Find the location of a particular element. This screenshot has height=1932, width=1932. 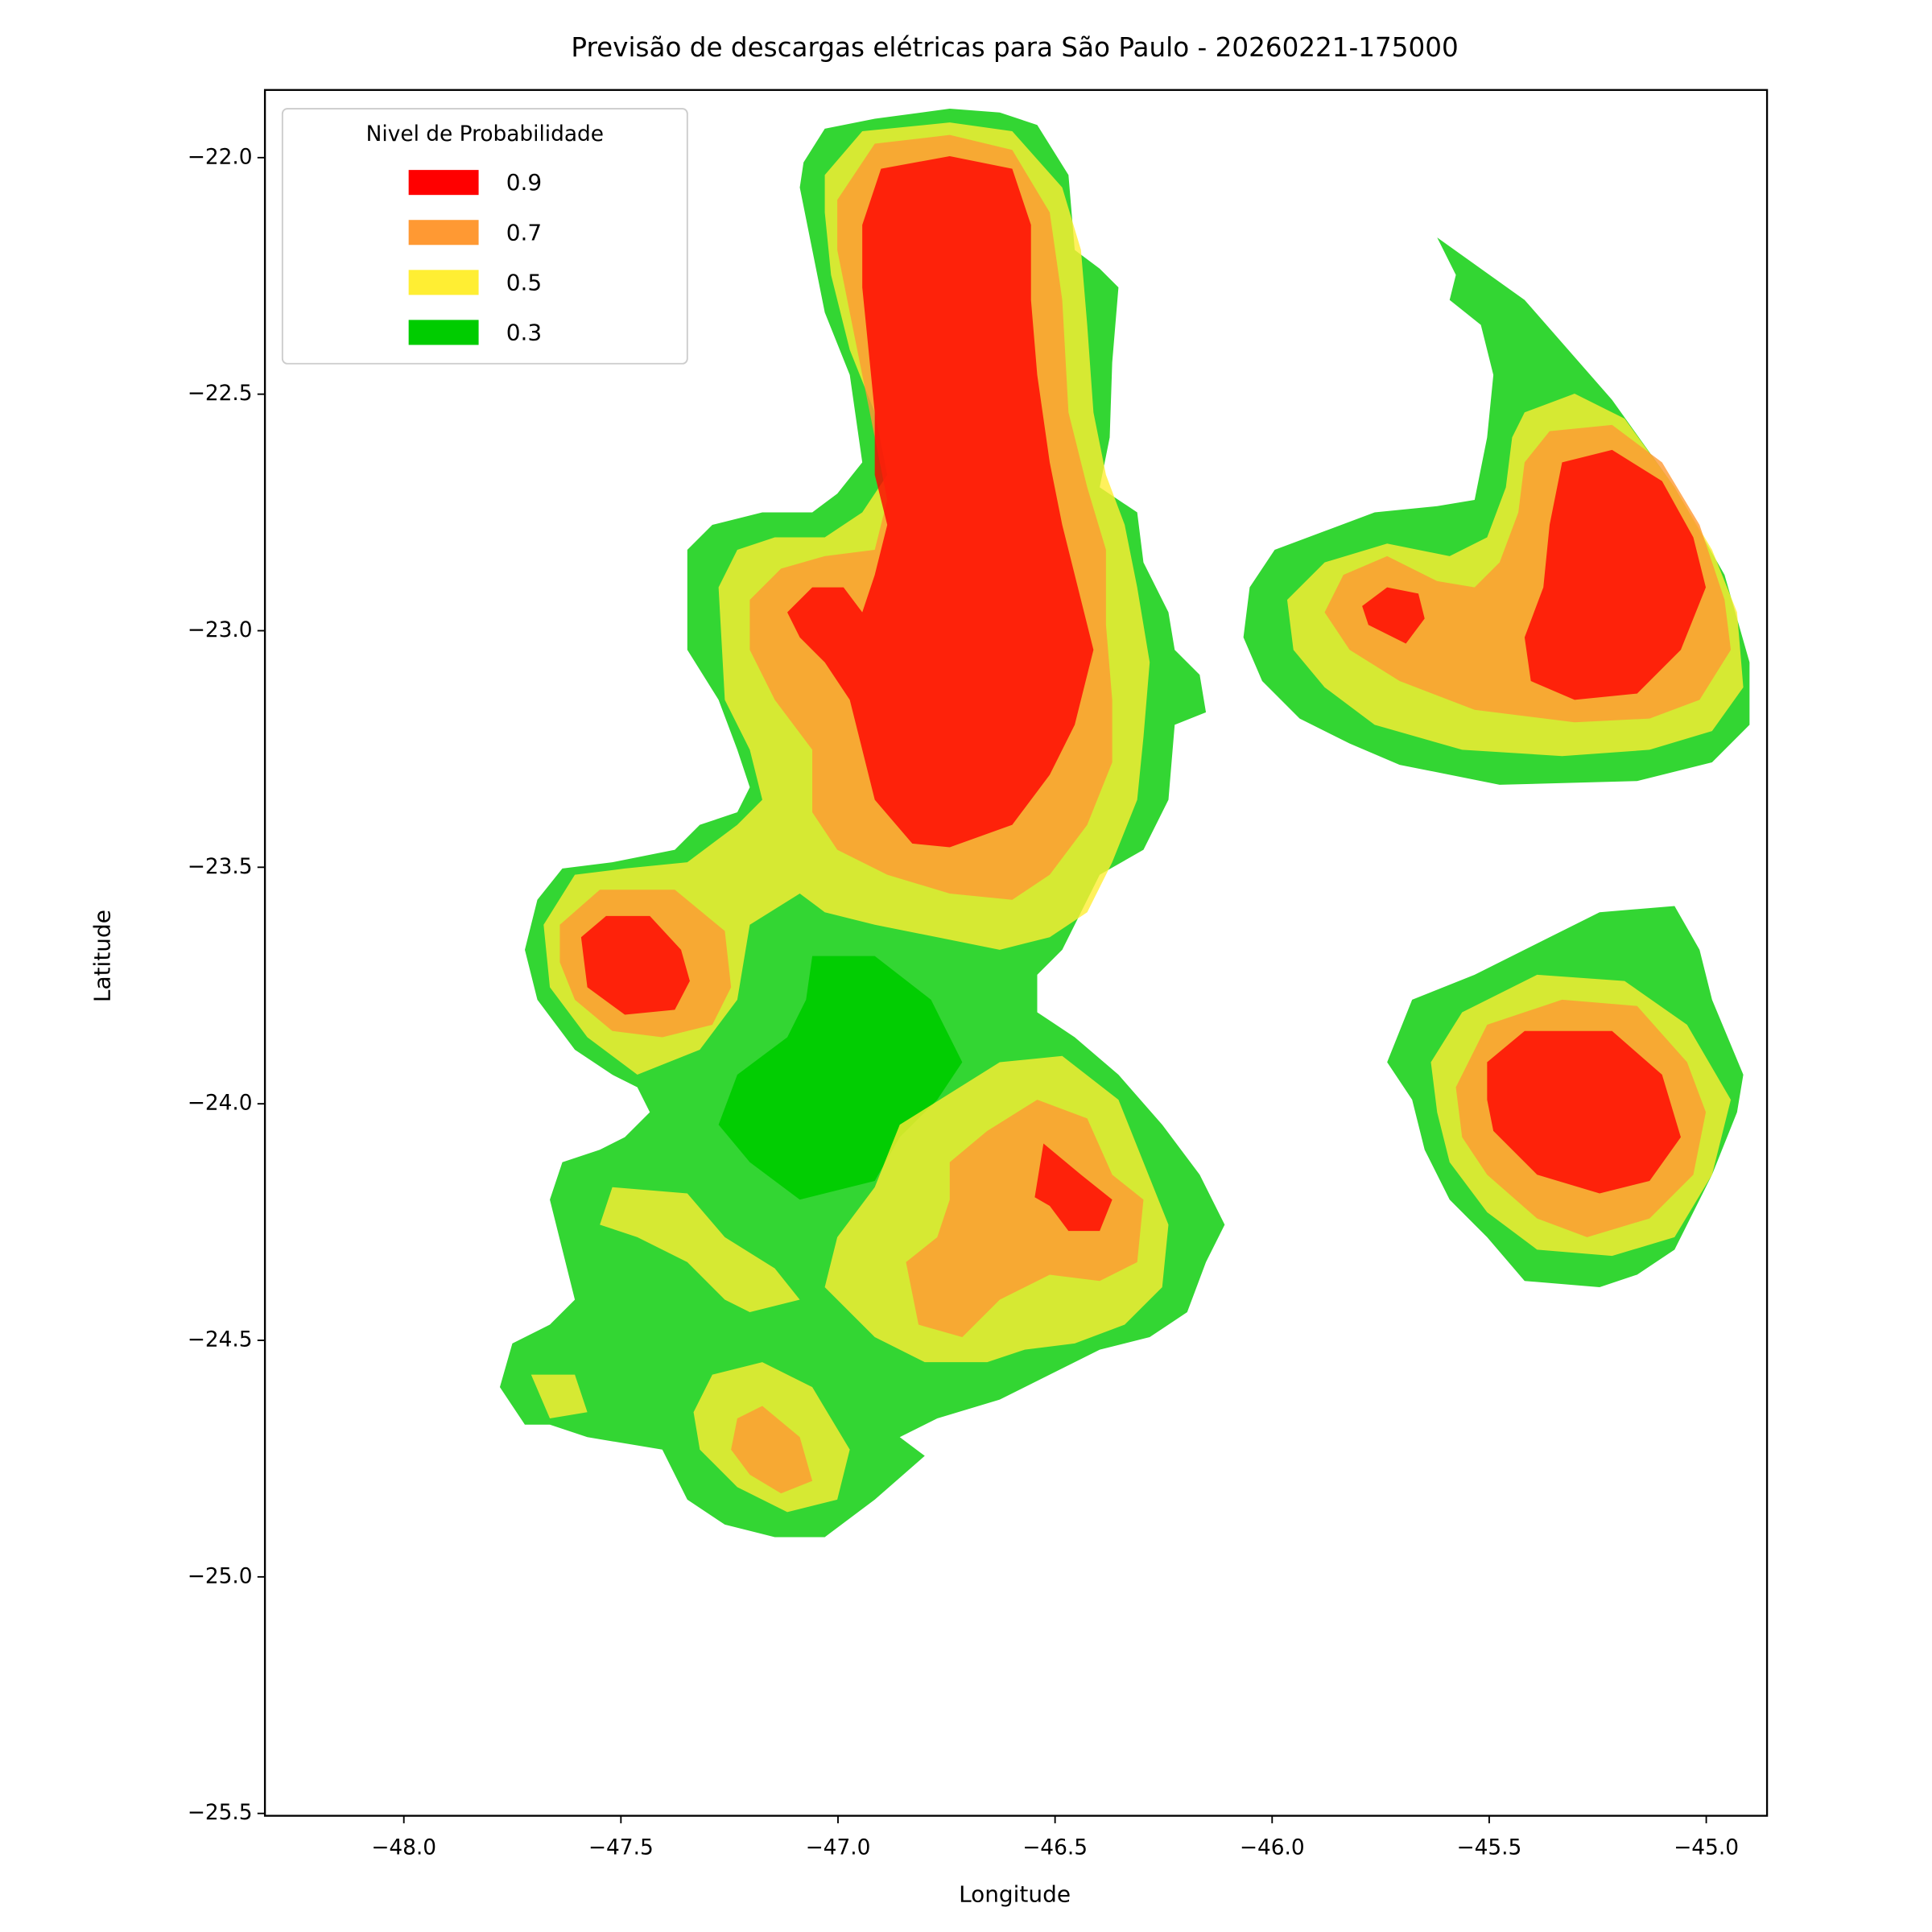

legend-box is located at coordinates (484, 236).